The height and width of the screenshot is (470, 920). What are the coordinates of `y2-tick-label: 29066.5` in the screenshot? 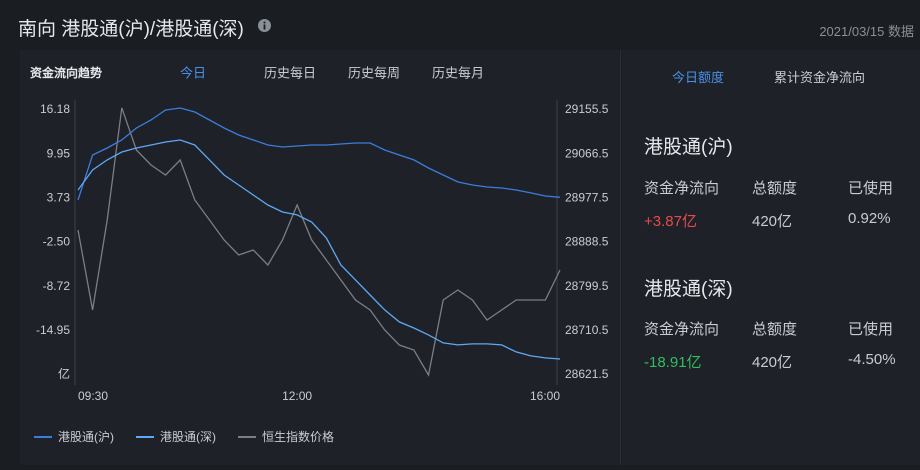 It's located at (587, 153).